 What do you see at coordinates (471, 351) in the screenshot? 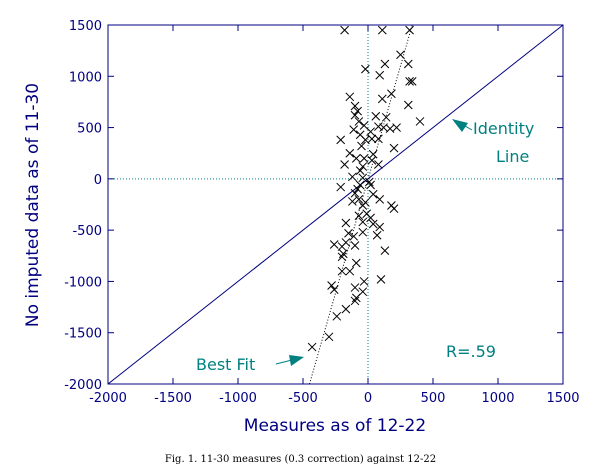
I see `r-value-label: R=.59` at bounding box center [471, 351].